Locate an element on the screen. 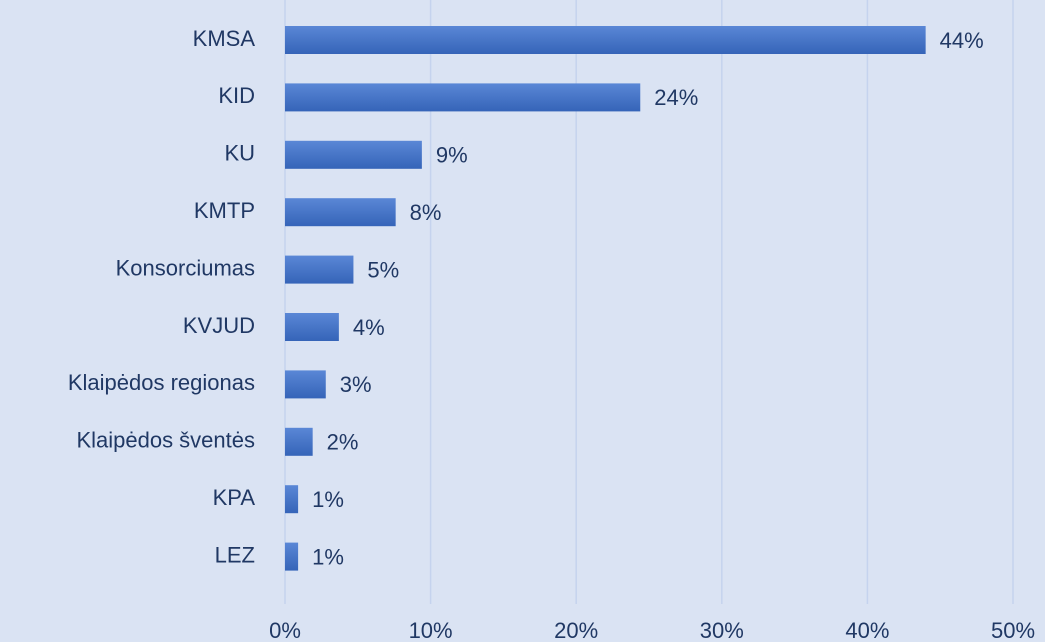 This screenshot has width=1045, height=642. data-label: 24% is located at coordinates (676, 97).